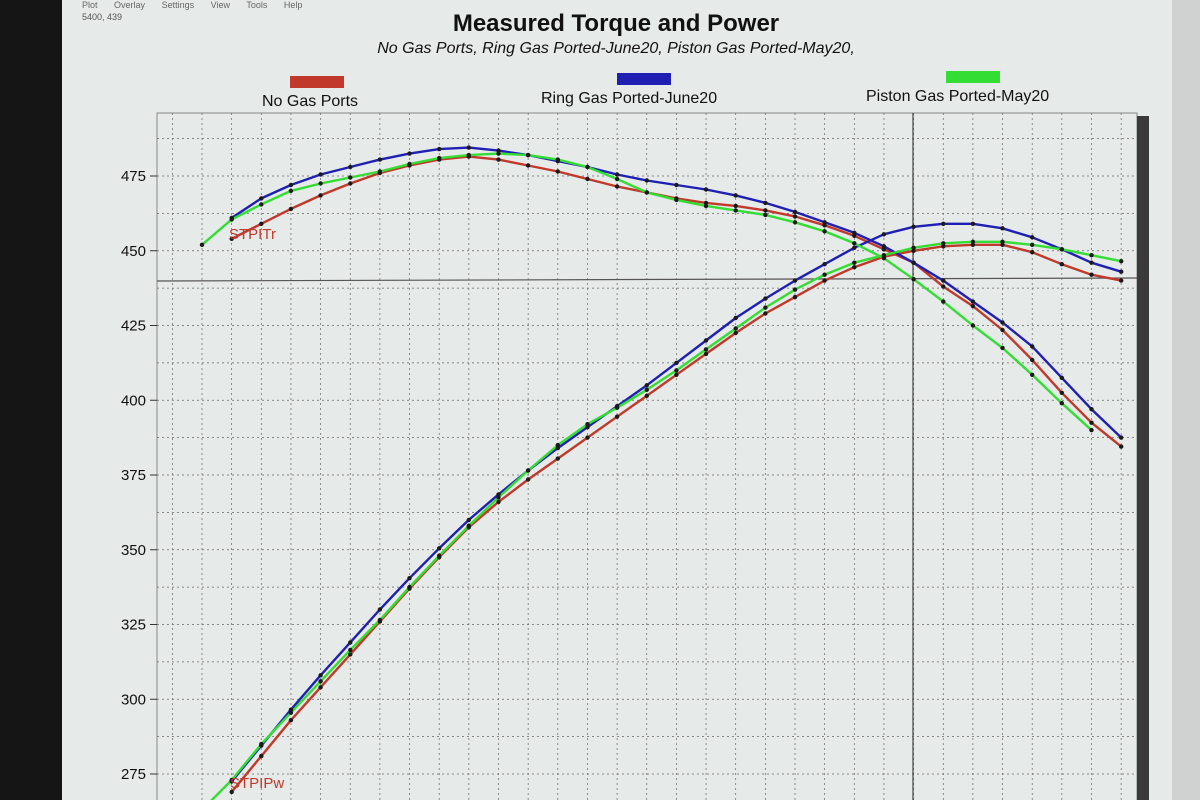 The height and width of the screenshot is (800, 1200). Describe the element at coordinates (616, 23) in the screenshot. I see `chart-title: Measured Torque and Power` at that location.